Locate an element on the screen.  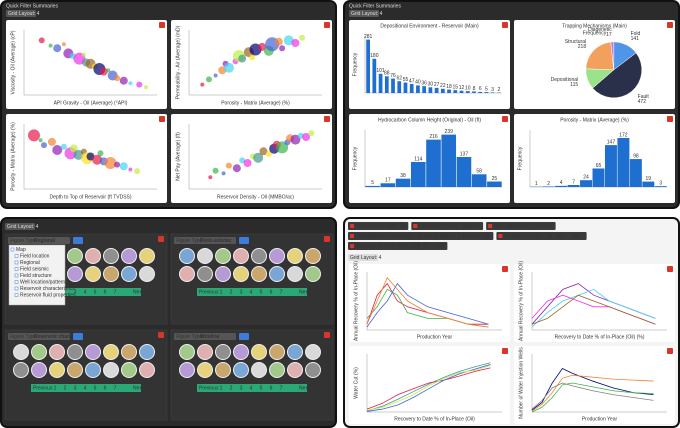
menu-item: Regional is located at coordinates (30, 263).